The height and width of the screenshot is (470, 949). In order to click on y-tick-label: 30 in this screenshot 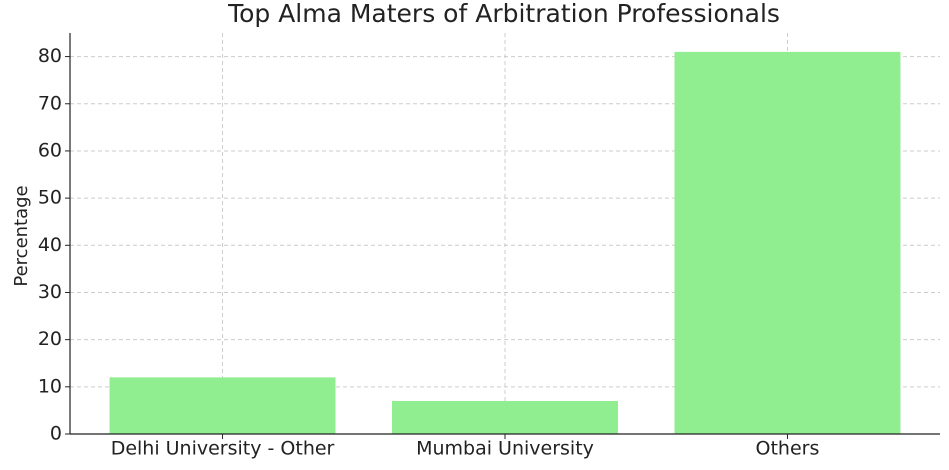, I will do `click(50, 292)`.